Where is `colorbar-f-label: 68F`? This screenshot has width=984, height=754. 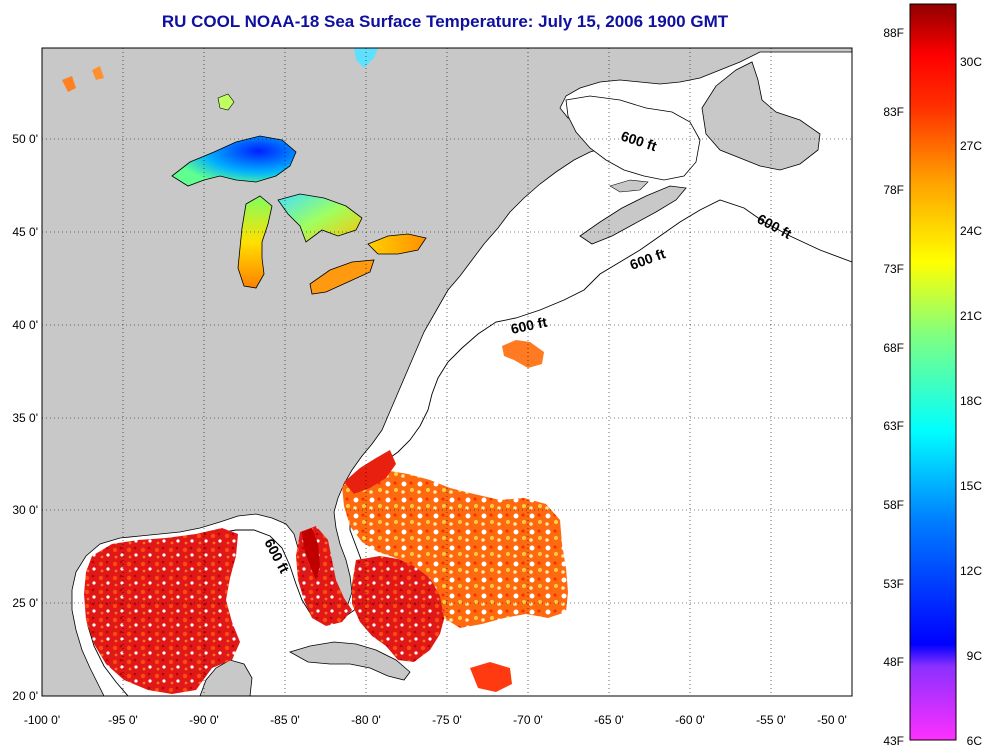
colorbar-f-label: 68F is located at coordinates (893, 348).